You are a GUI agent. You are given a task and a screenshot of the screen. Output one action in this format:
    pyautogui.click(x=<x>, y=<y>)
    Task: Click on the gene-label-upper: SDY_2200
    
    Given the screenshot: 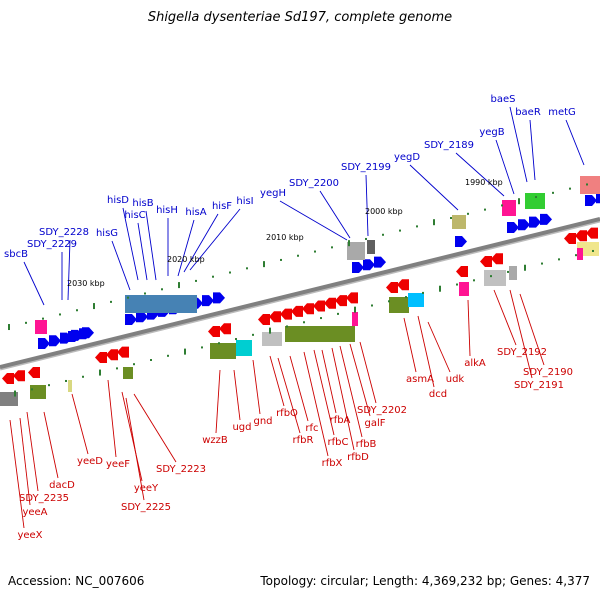 What is the action you would take?
    pyautogui.click(x=314, y=183)
    